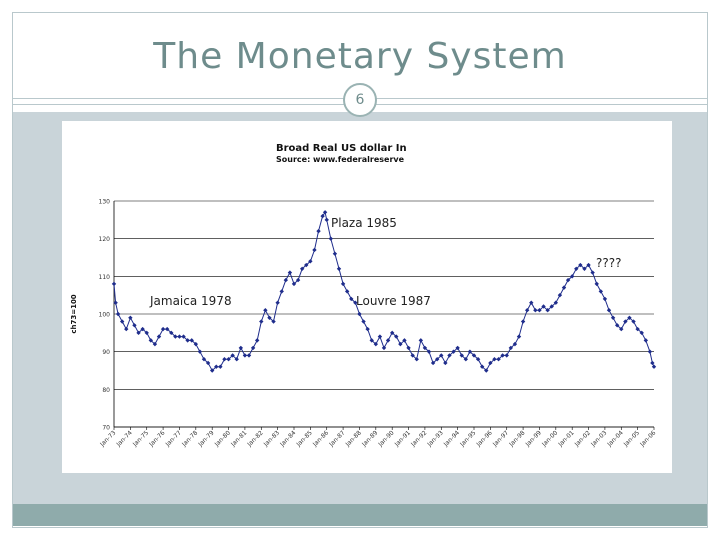  I want to click on x-tick-label: Jan-77, so click(173, 438).